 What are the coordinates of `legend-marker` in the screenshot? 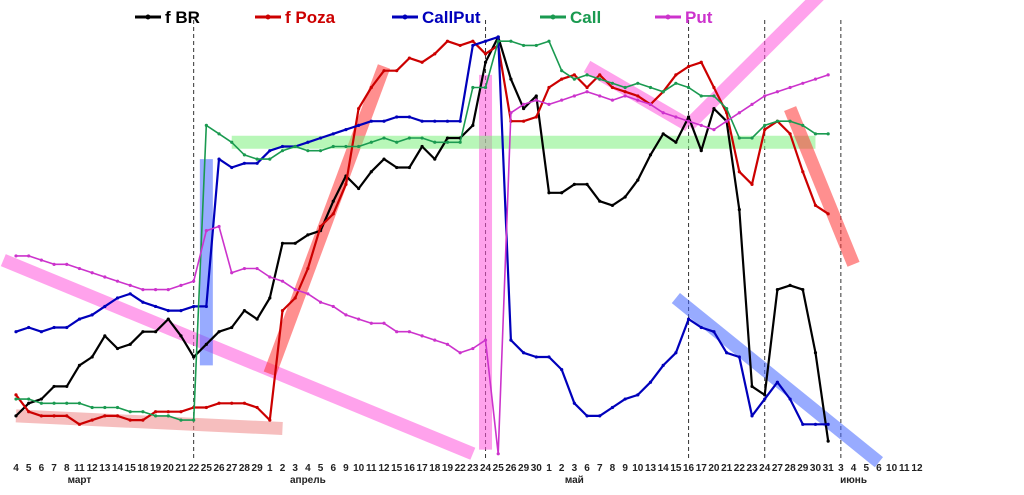 It's located at (553, 17).